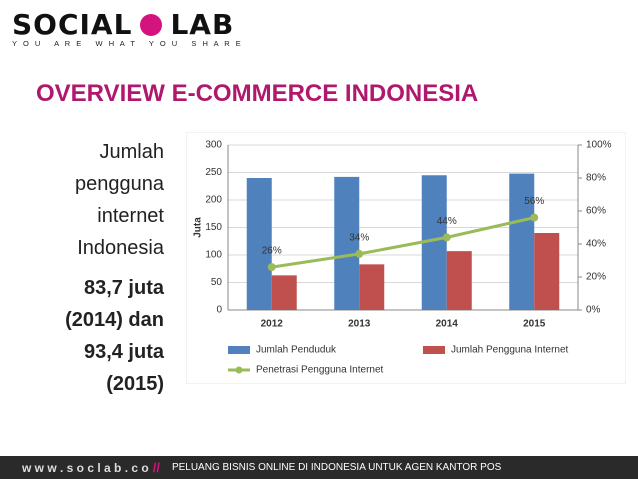  I want to click on line, so click(403, 242).